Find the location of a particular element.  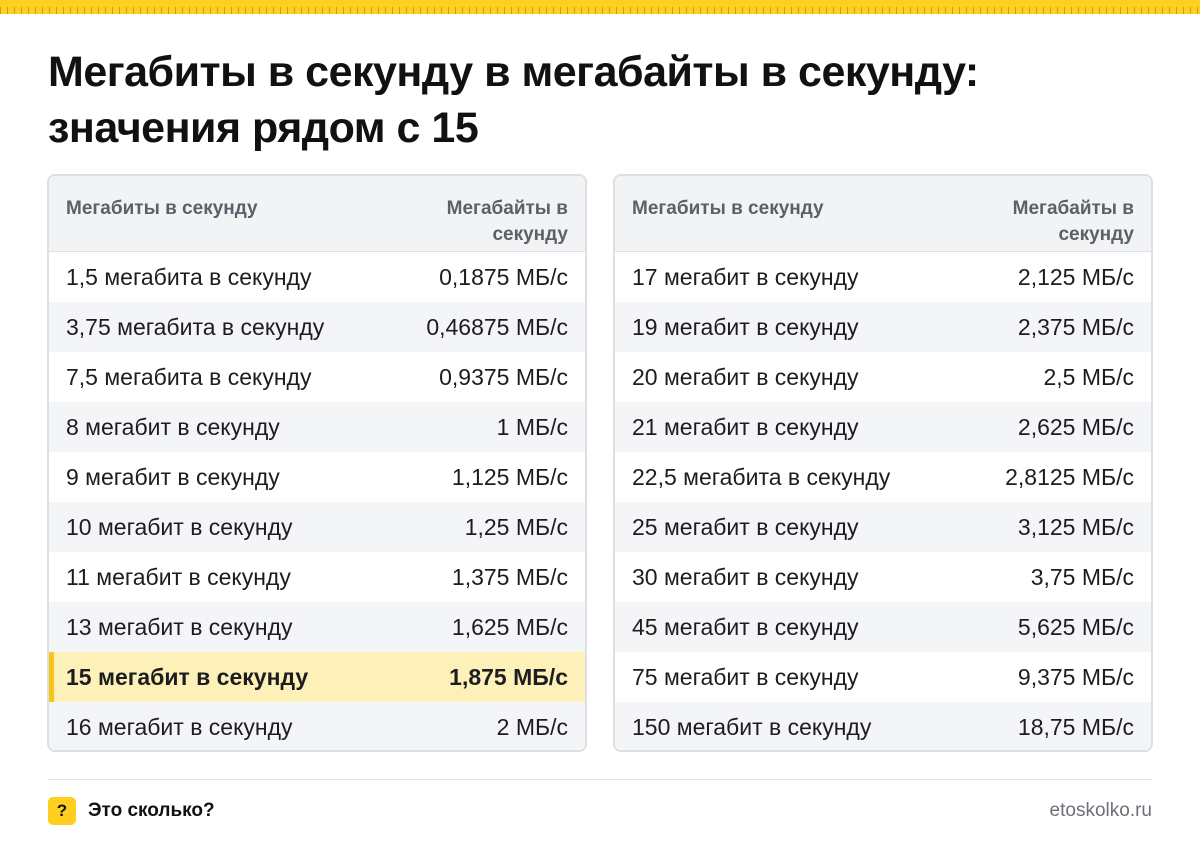

cell-megabytes: 0,9375 МБ/с is located at coordinates (503, 376).